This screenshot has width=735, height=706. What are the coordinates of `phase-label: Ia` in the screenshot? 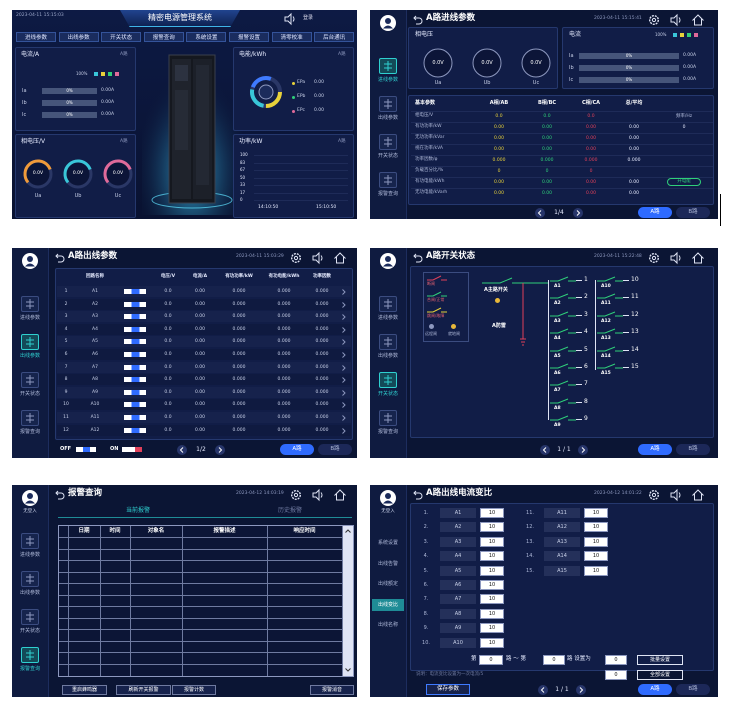 It's located at (24, 91).